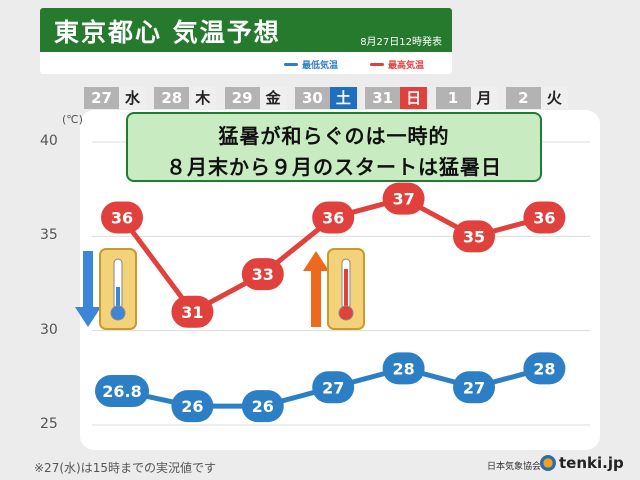 The image size is (640, 480). I want to click on data-label-1-2: 26, so click(263, 406).